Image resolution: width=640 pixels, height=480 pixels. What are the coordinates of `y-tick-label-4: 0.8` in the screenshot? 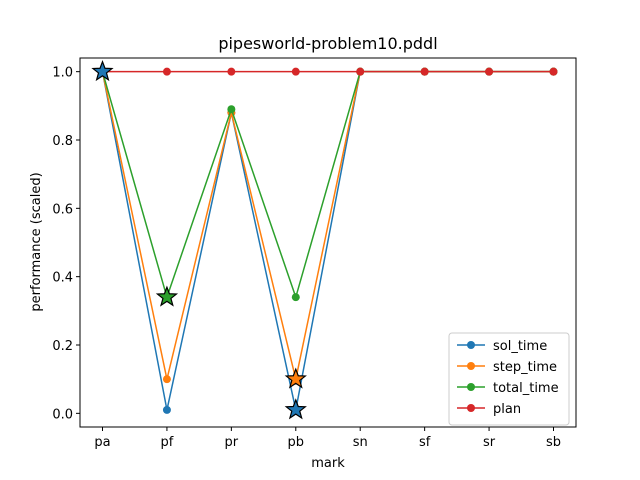 It's located at (62, 141).